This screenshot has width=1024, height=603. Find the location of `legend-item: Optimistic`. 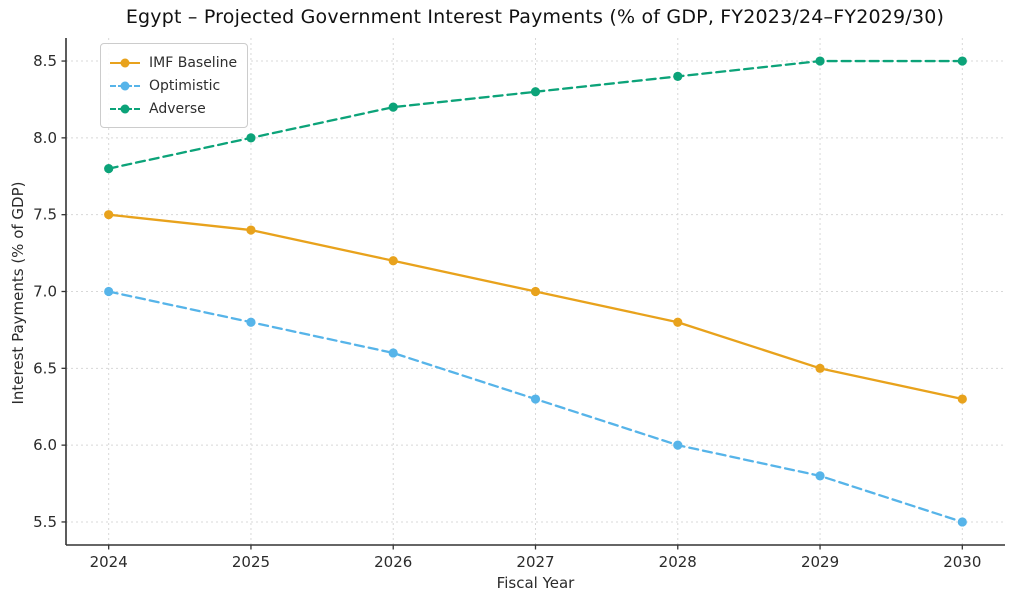

legend-item: Optimistic is located at coordinates (173, 85).